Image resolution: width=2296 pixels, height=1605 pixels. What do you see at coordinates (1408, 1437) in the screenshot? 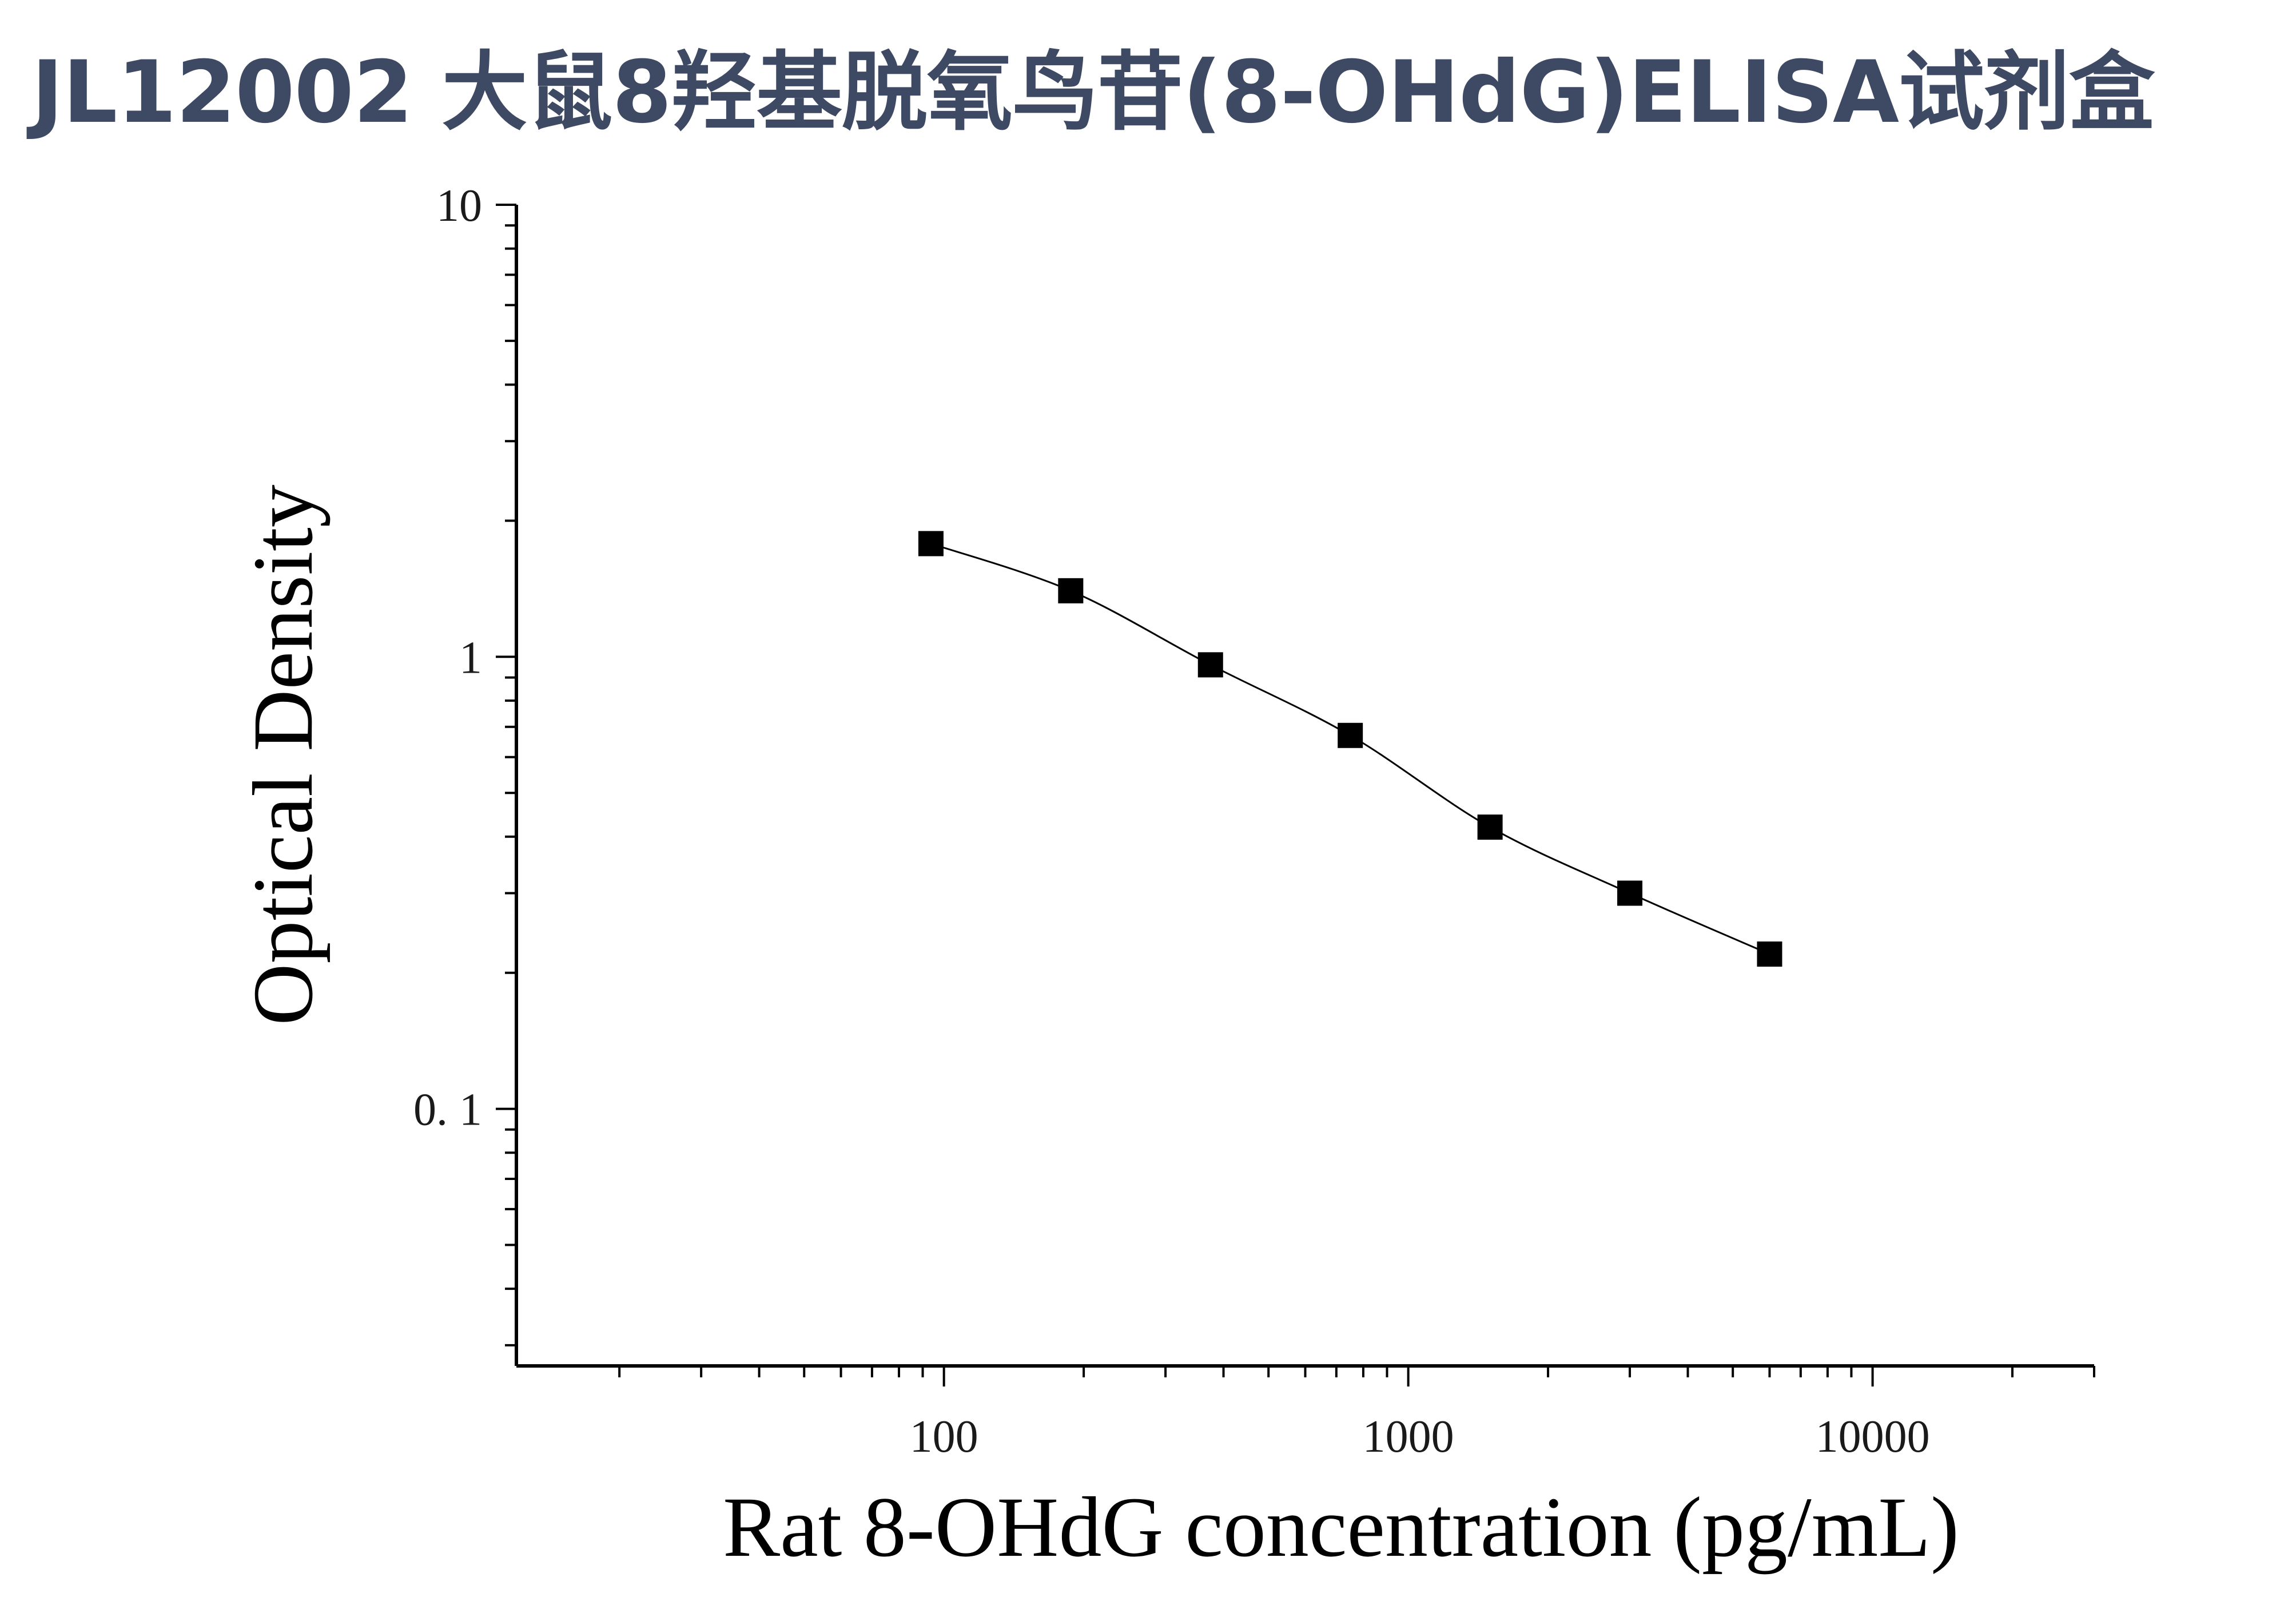
I see `x-tick-label: 1000` at bounding box center [1408, 1437].